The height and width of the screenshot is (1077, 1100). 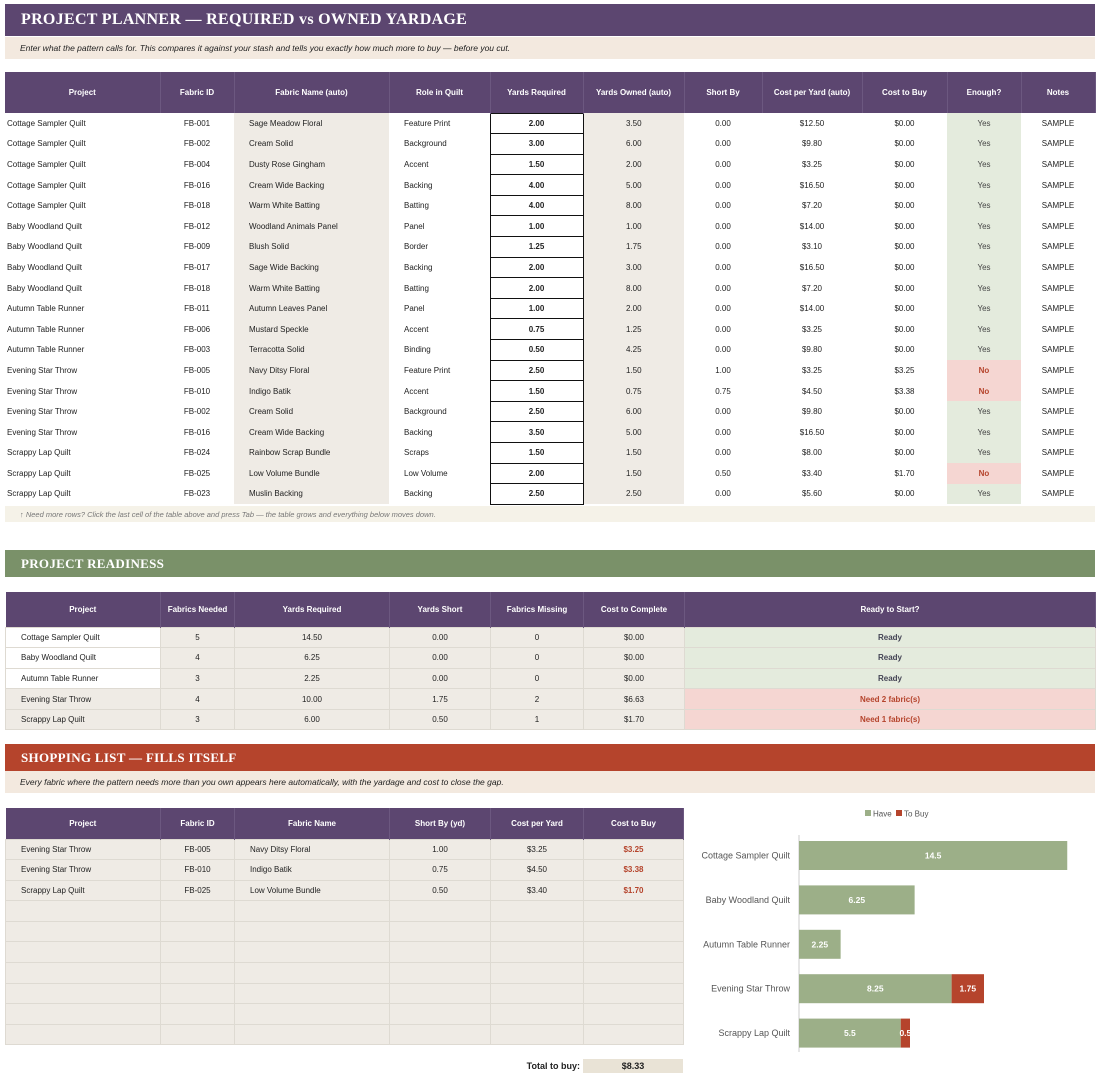 I want to click on cell-fabric-id: FB-010, so click(x=197, y=870).